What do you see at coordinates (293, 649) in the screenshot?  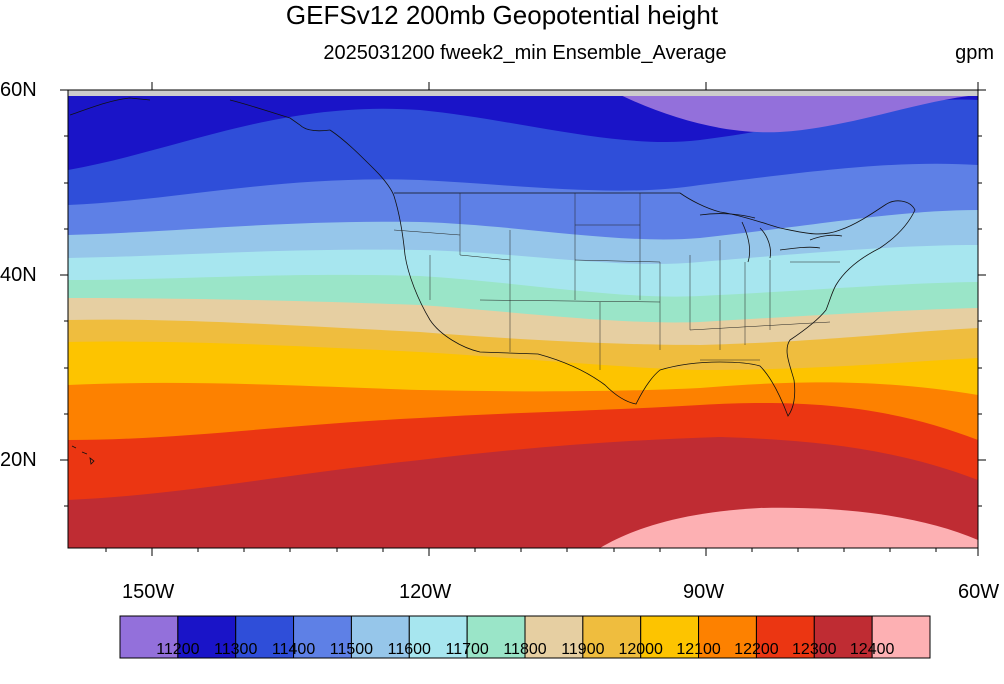 I see `colorbar-label: 11400` at bounding box center [293, 649].